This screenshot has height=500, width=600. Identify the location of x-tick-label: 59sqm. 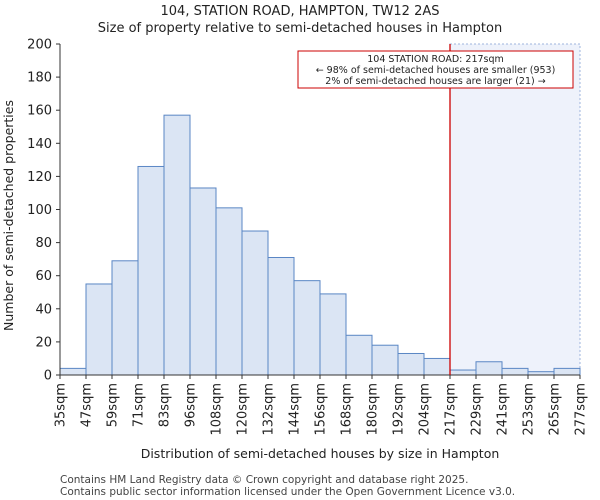
(113, 405).